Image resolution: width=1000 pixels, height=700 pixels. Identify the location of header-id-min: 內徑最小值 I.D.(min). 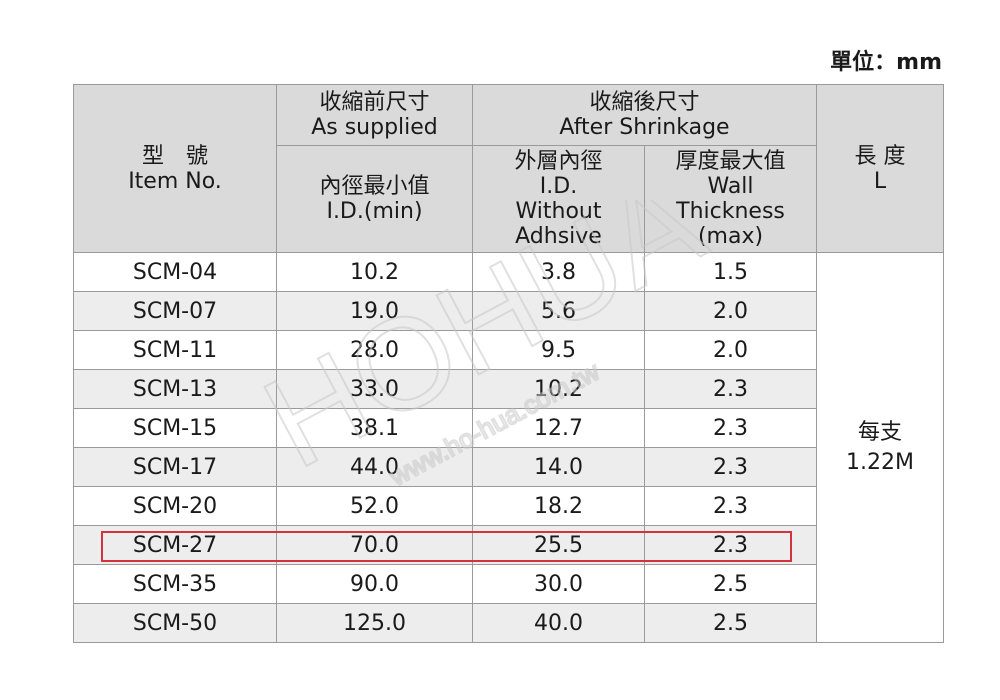
(374, 199).